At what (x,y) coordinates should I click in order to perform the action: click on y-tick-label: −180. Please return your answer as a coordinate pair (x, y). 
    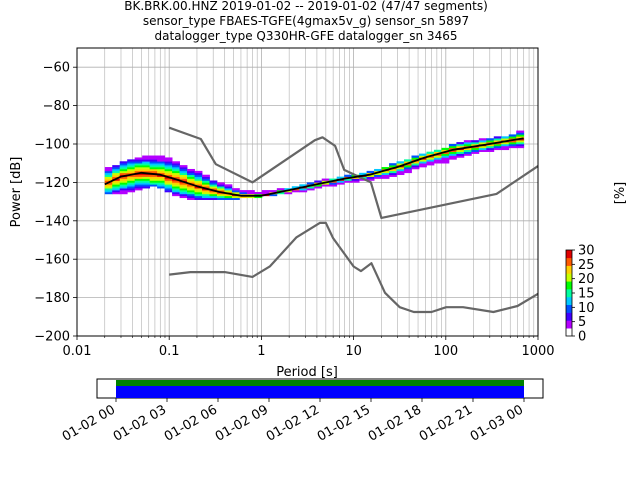
    Looking at the image, I should click on (52, 298).